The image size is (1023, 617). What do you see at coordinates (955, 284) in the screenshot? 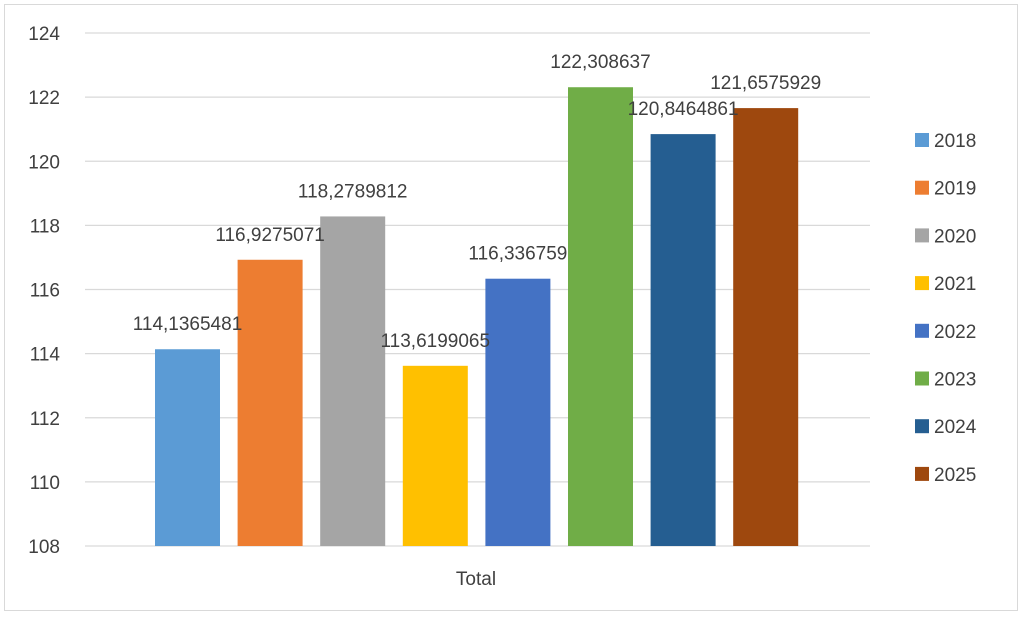
I see `legend-label-2021: 2021` at bounding box center [955, 284].